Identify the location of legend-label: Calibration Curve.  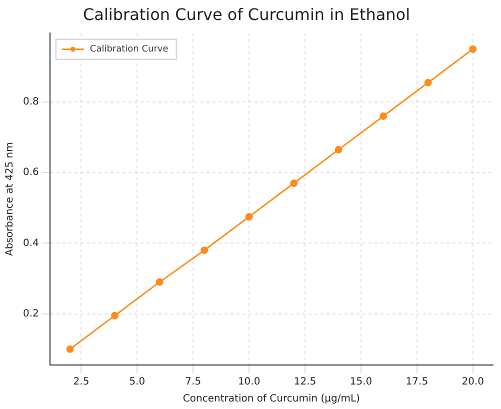
(129, 49).